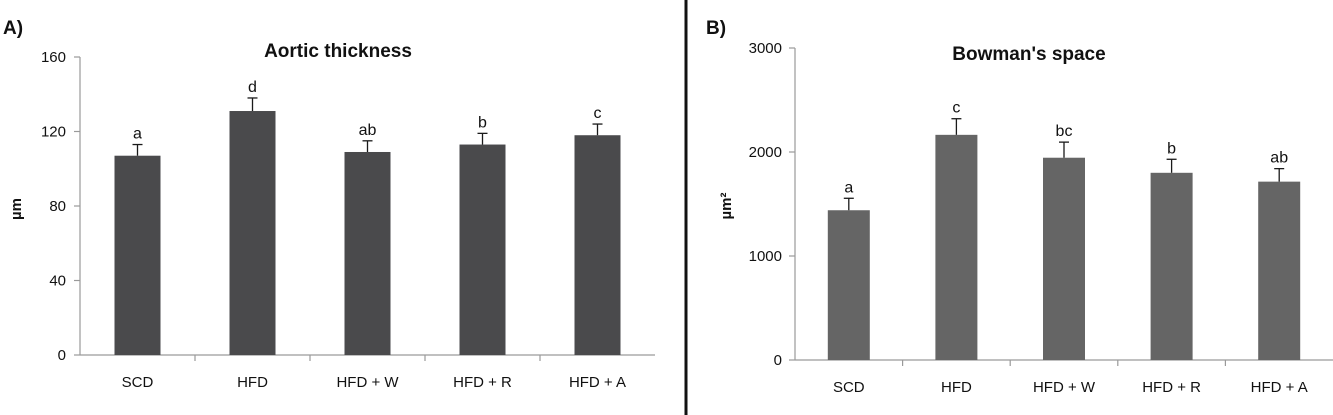 The height and width of the screenshot is (415, 1333). I want to click on panel-b-category-label: HFD + W, so click(1064, 387).